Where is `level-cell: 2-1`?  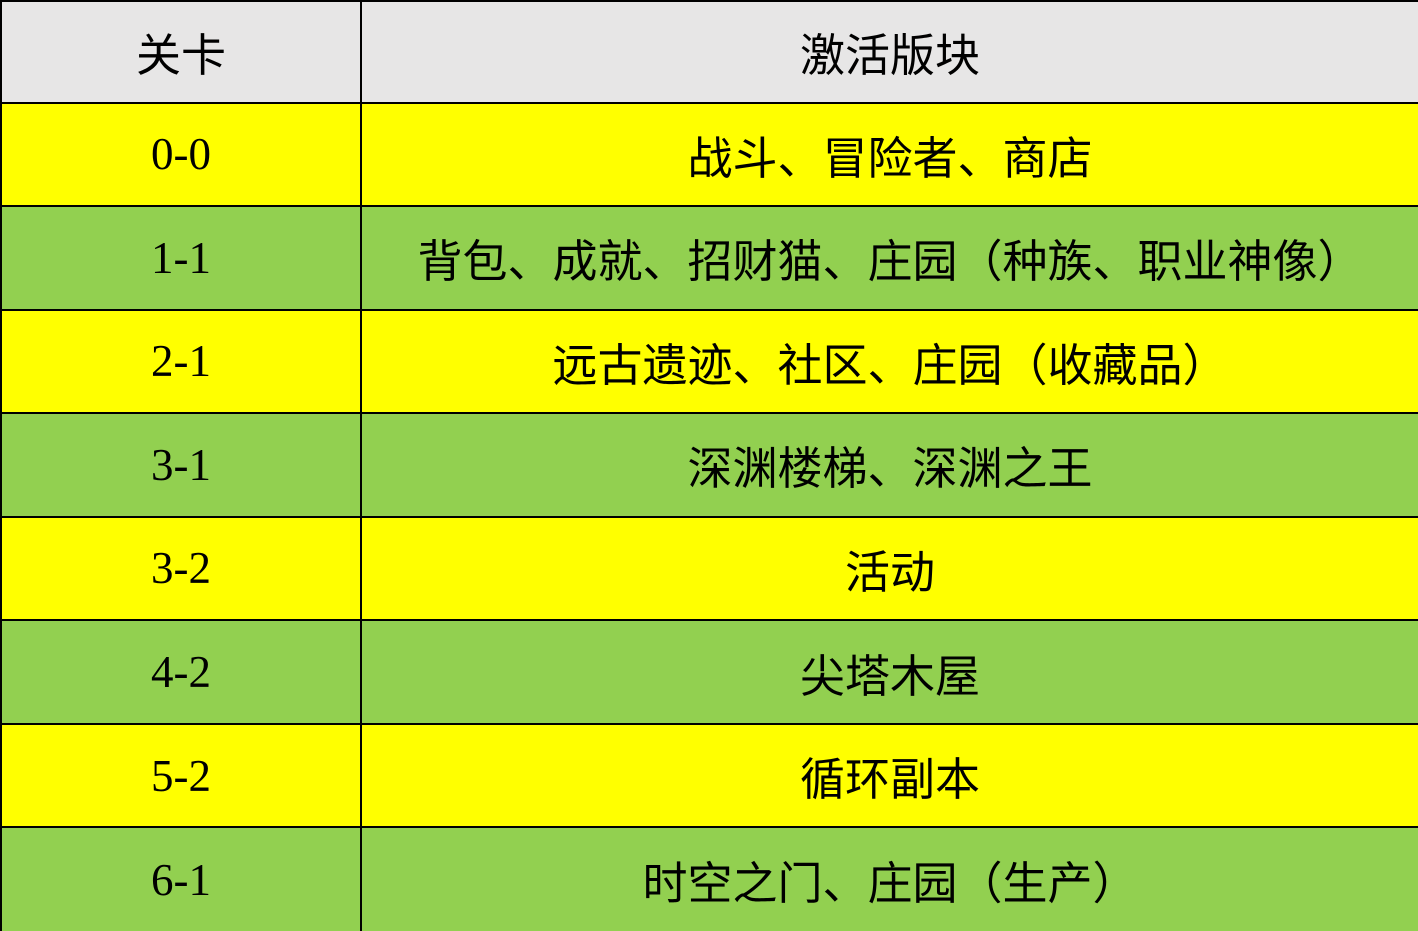
level-cell: 2-1 is located at coordinates (181, 361).